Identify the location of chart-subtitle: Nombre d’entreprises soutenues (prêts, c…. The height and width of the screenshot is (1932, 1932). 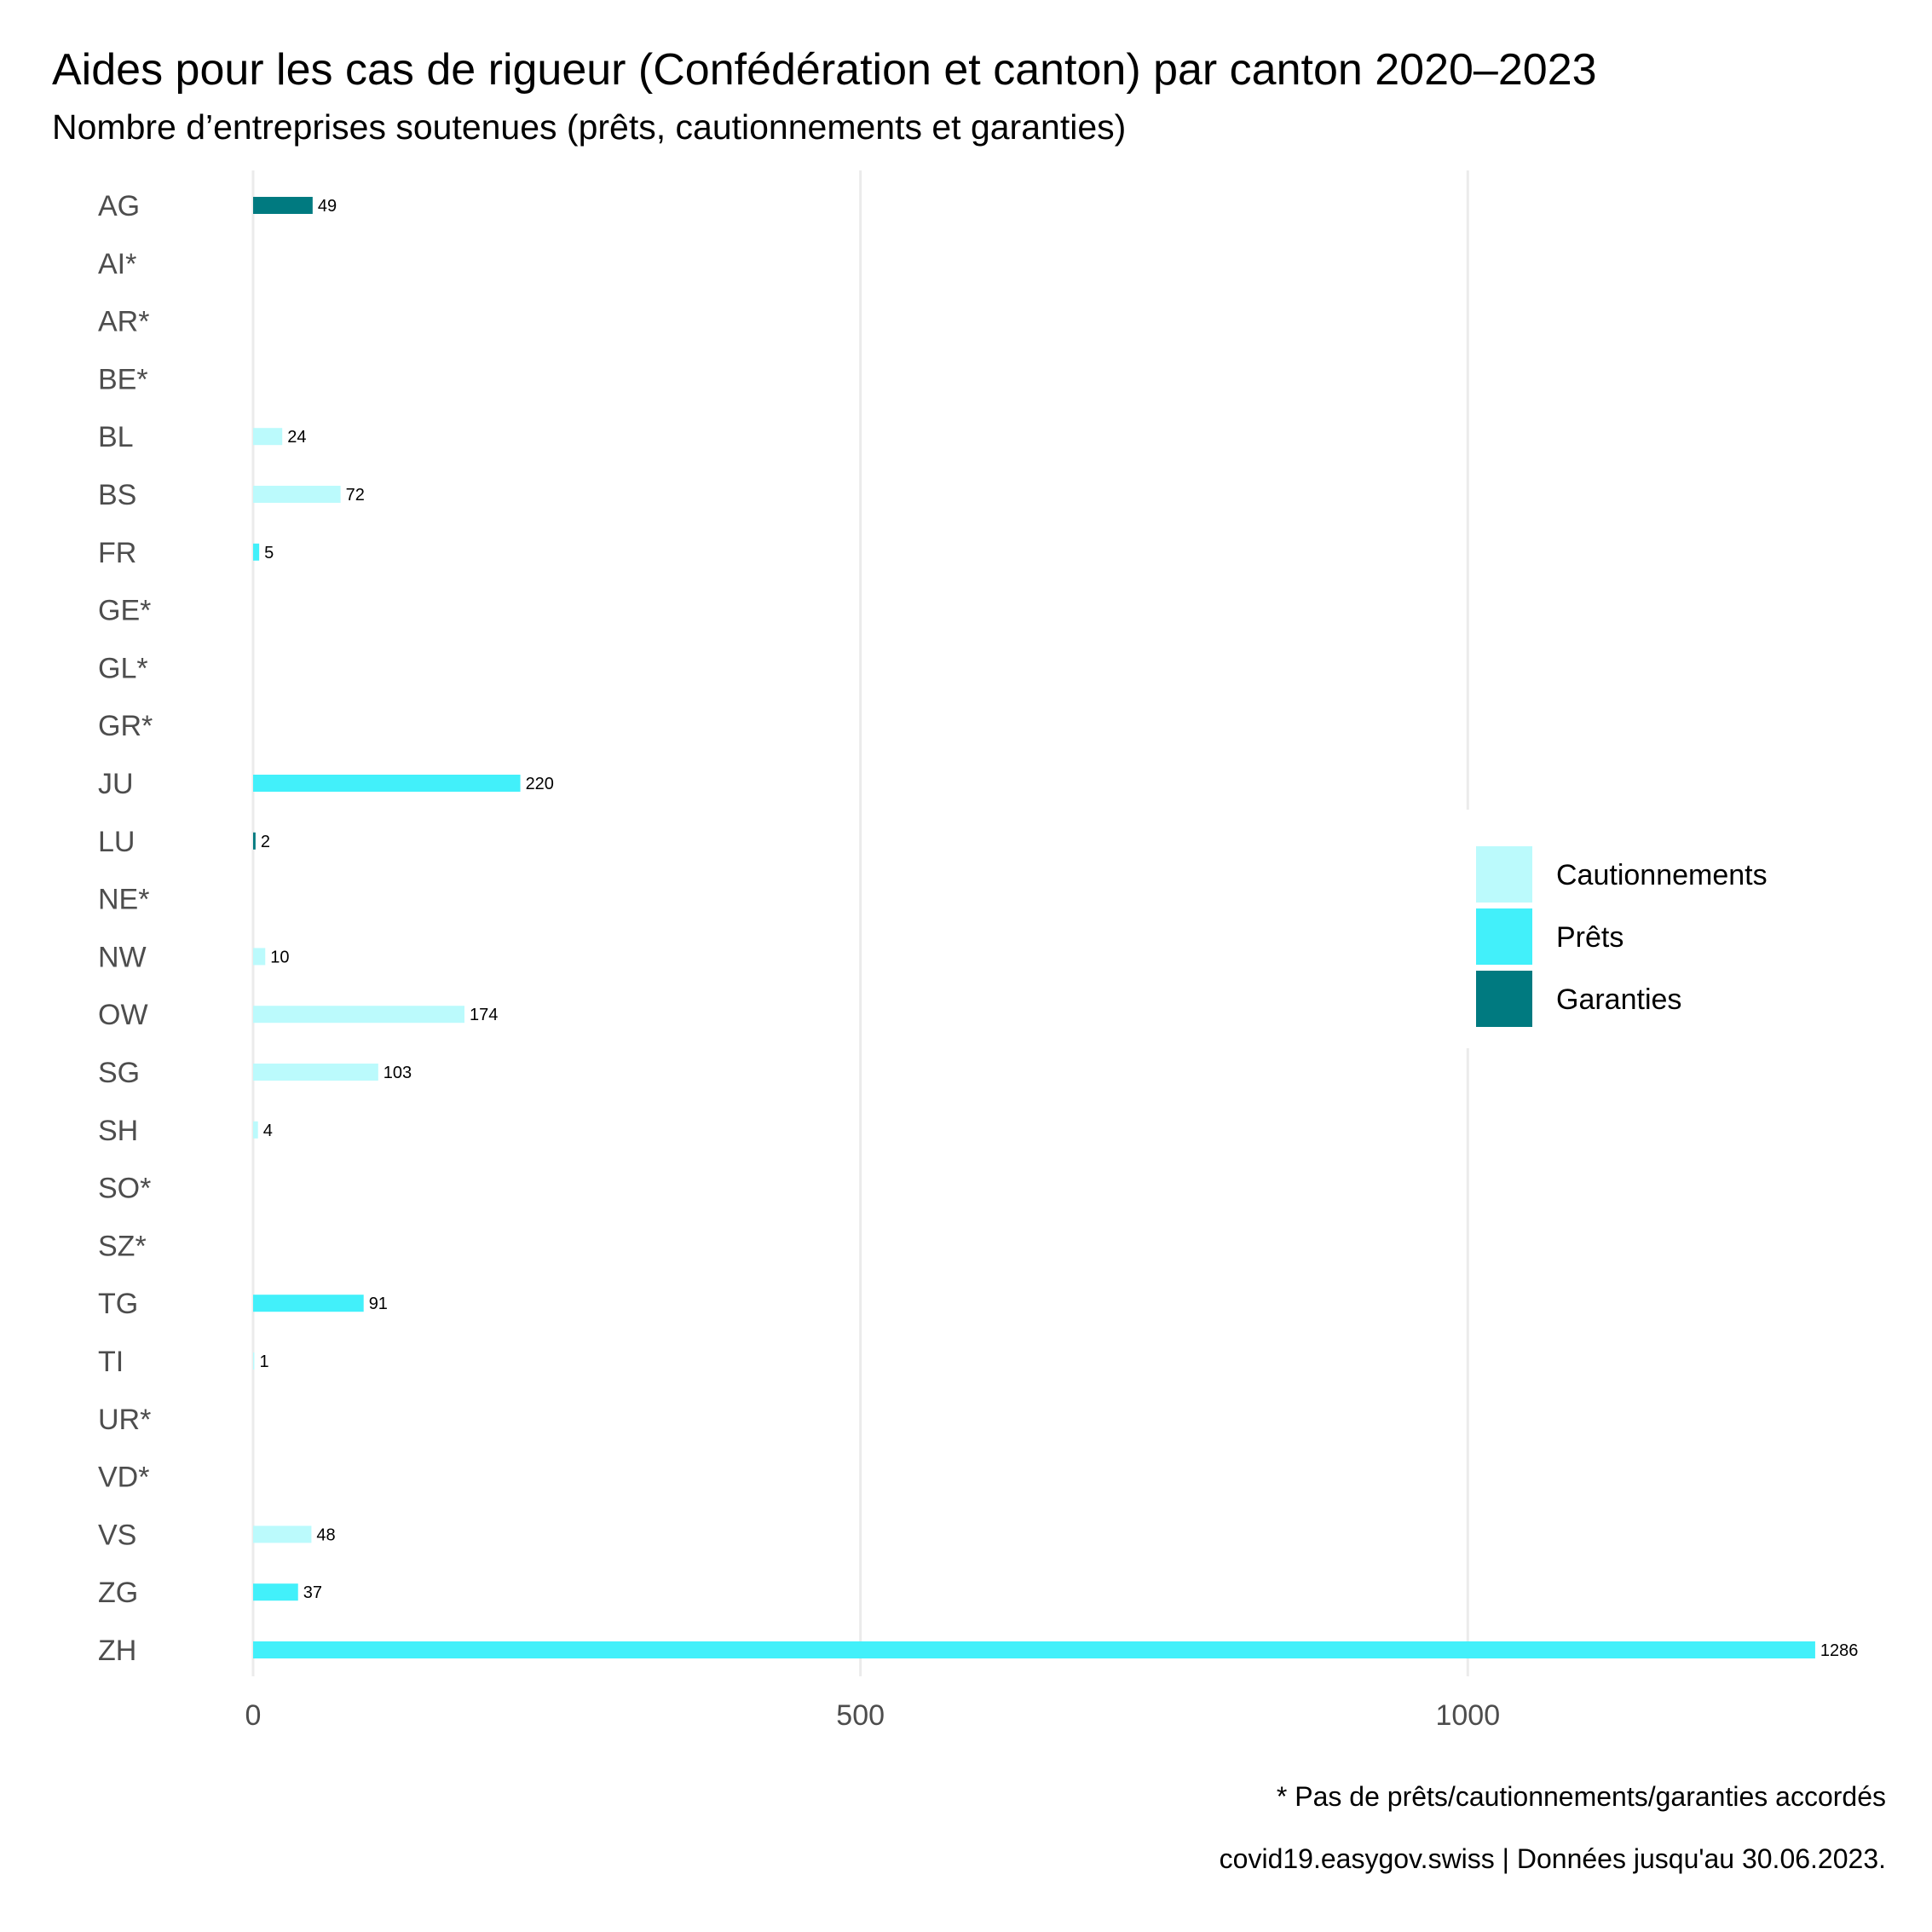
(589, 127).